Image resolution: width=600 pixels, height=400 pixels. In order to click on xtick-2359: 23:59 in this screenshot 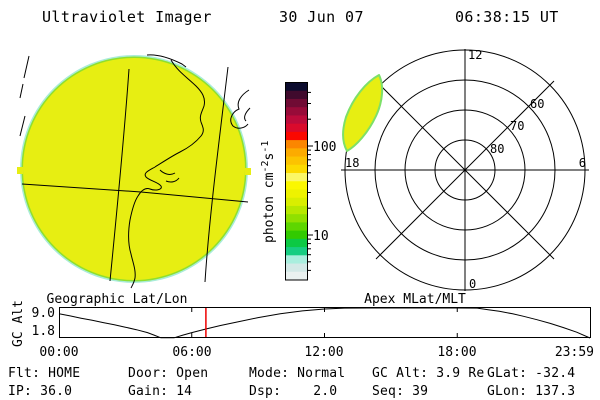, I will do `click(574, 352)`.